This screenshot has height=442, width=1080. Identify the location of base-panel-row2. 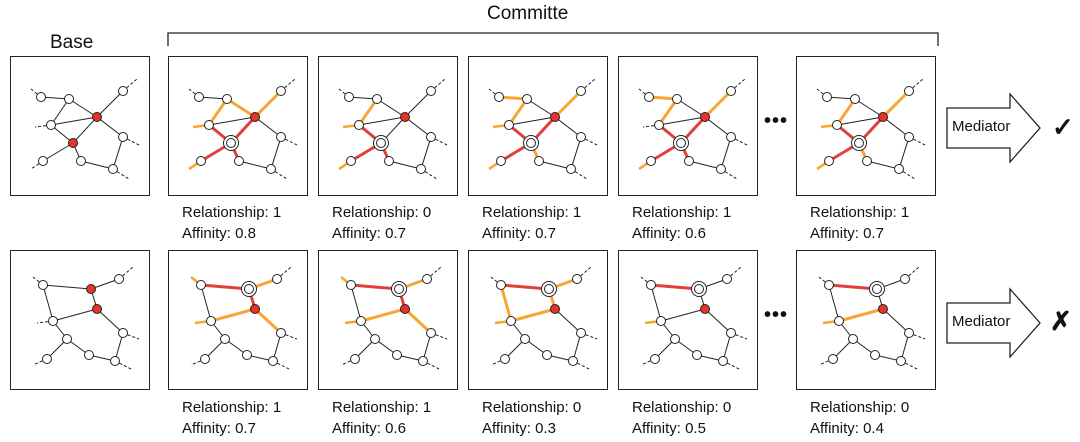
(80, 320).